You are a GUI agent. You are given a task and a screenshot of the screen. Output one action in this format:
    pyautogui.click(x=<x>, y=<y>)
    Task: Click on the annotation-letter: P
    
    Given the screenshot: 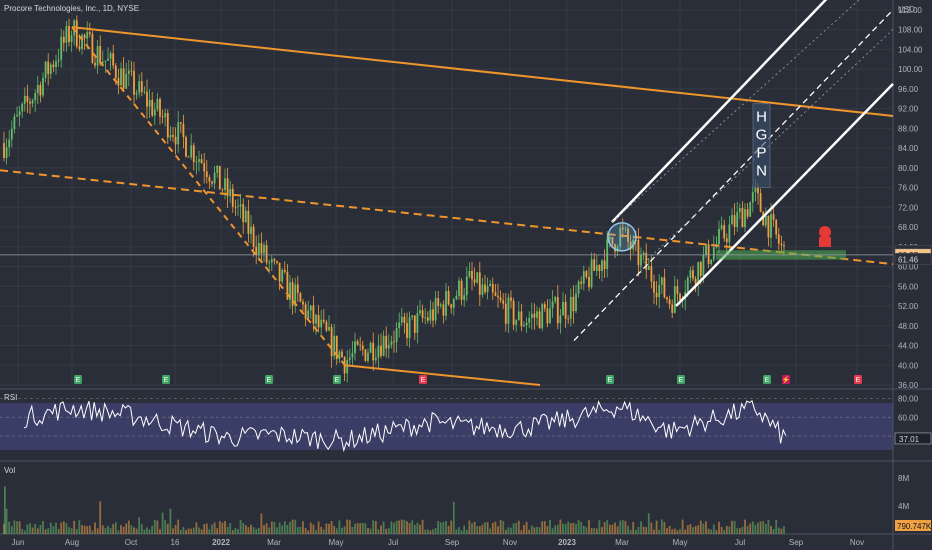 What is the action you would take?
    pyautogui.click(x=761, y=153)
    